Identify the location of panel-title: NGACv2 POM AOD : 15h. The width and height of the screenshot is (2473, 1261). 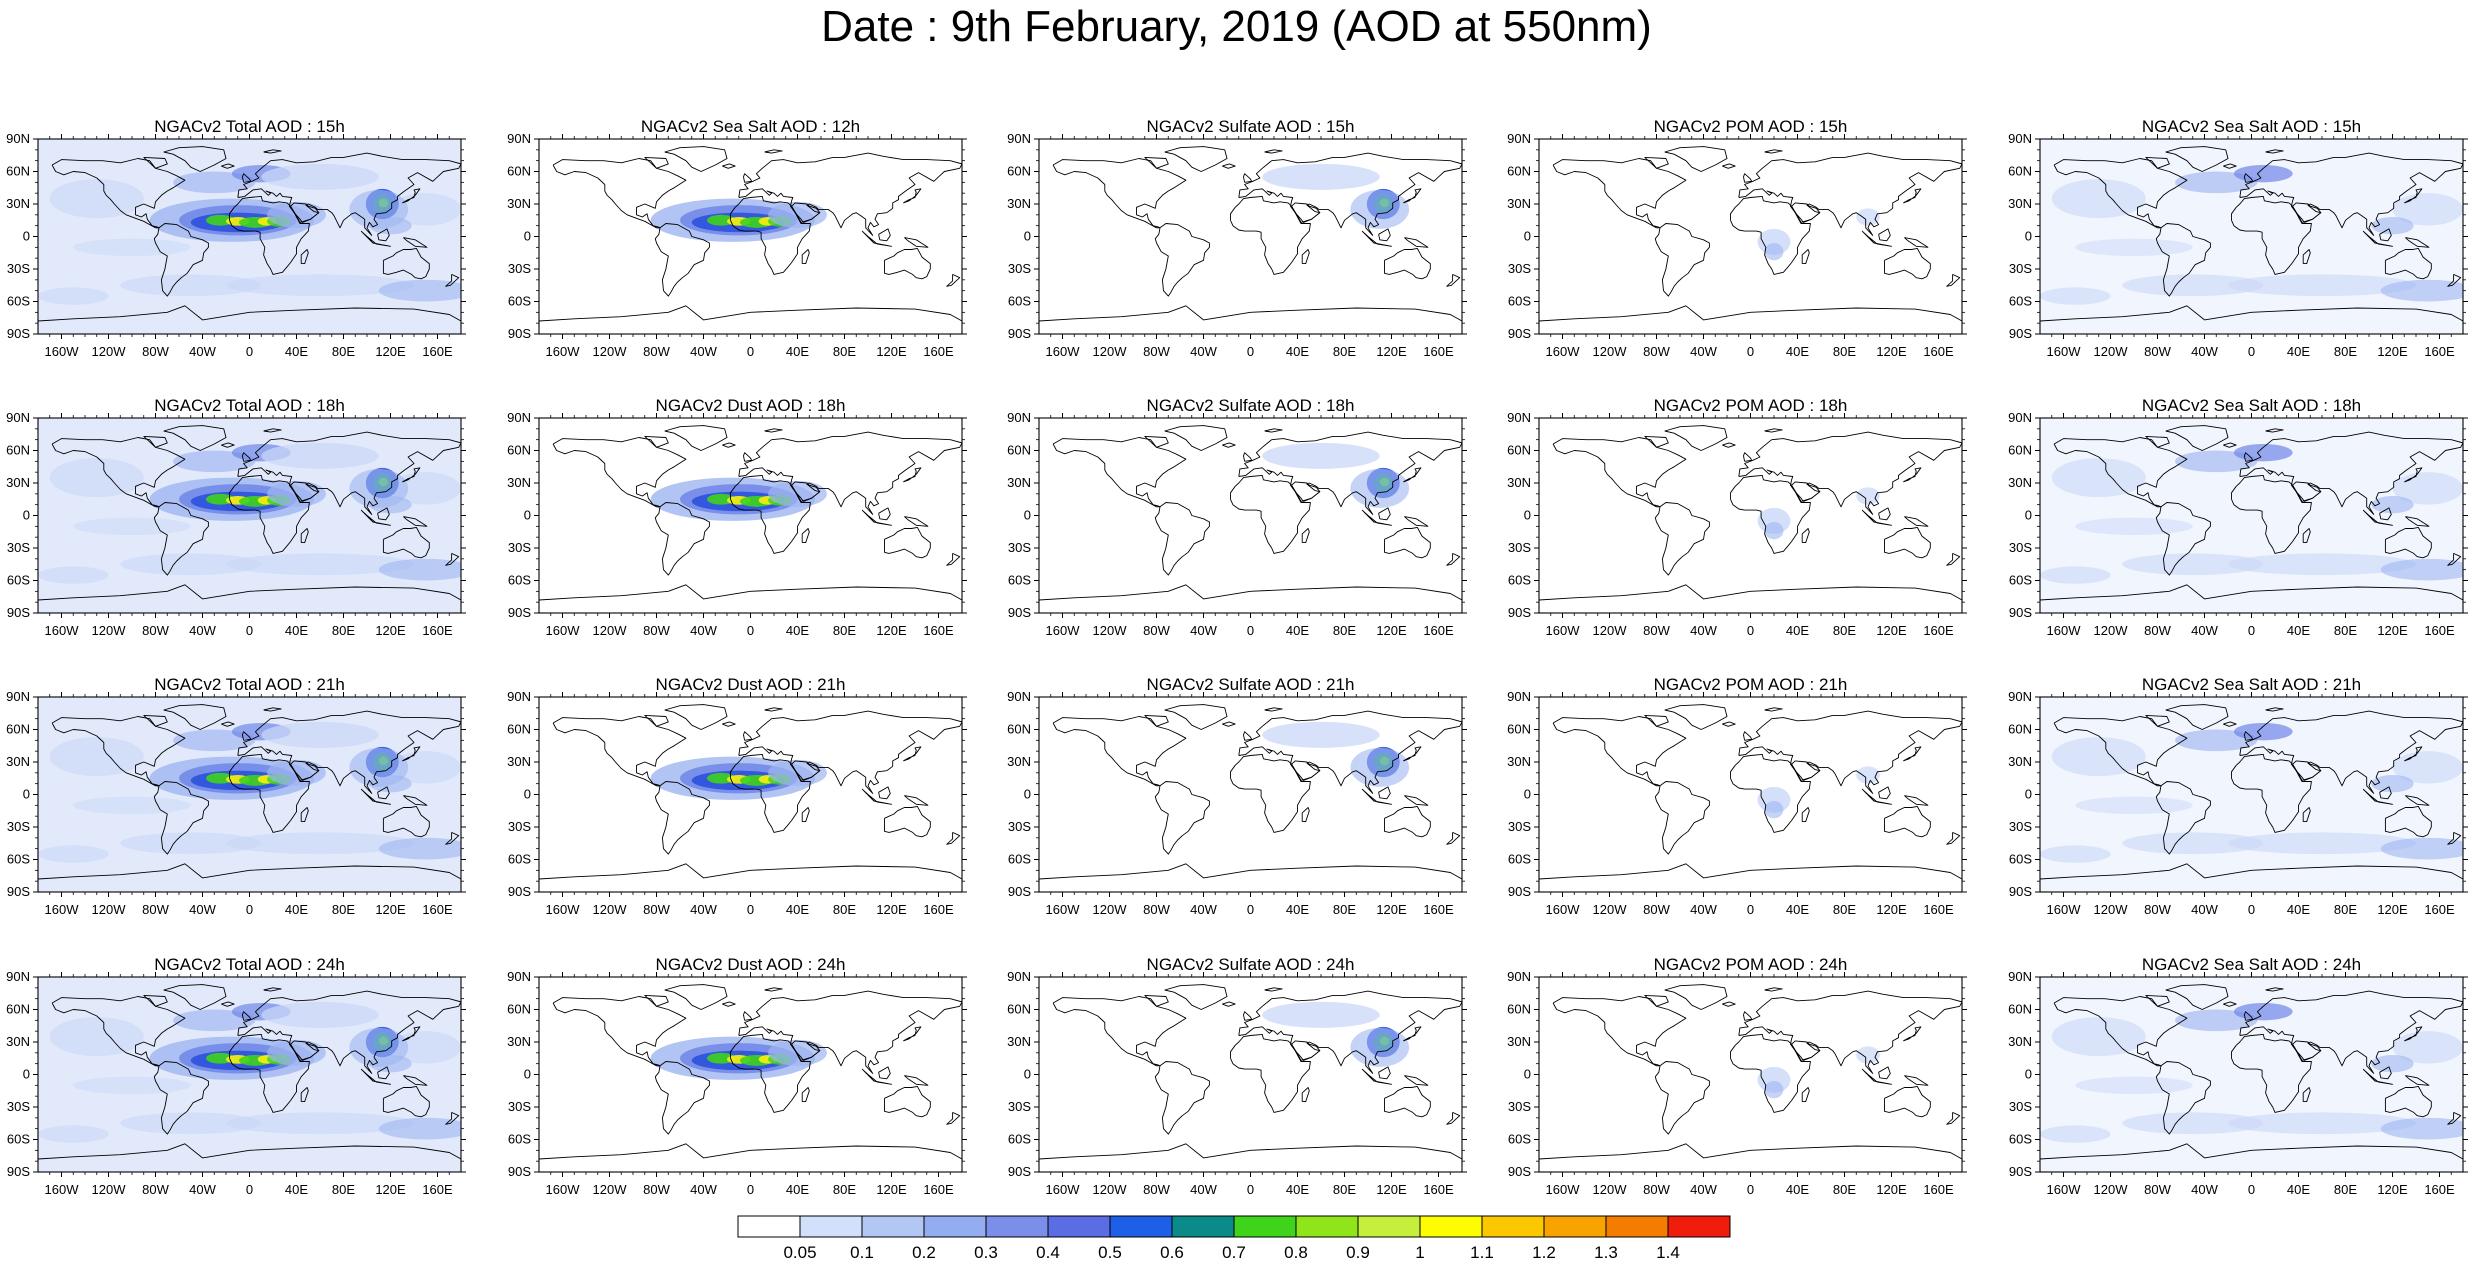
(1751, 126).